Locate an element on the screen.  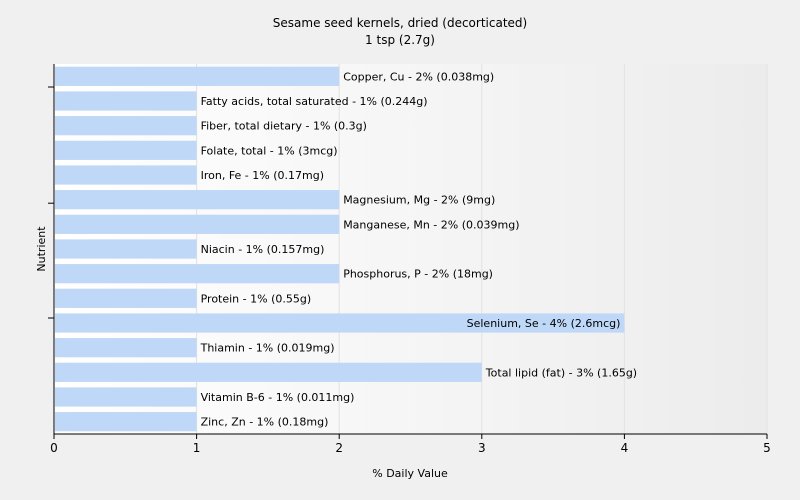
chart-subtitle: 1 tsp (2.7g) is located at coordinates (400, 40).